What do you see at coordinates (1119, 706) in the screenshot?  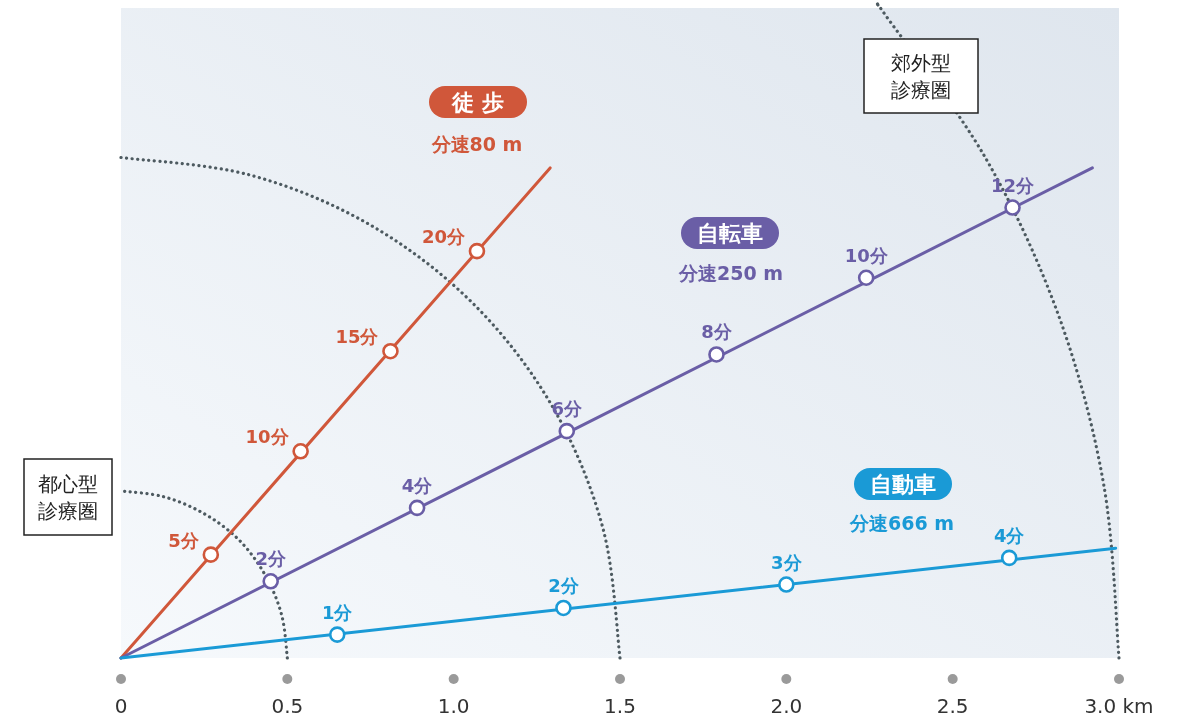 I see `x-tick-label: 3.0 km` at bounding box center [1119, 706].